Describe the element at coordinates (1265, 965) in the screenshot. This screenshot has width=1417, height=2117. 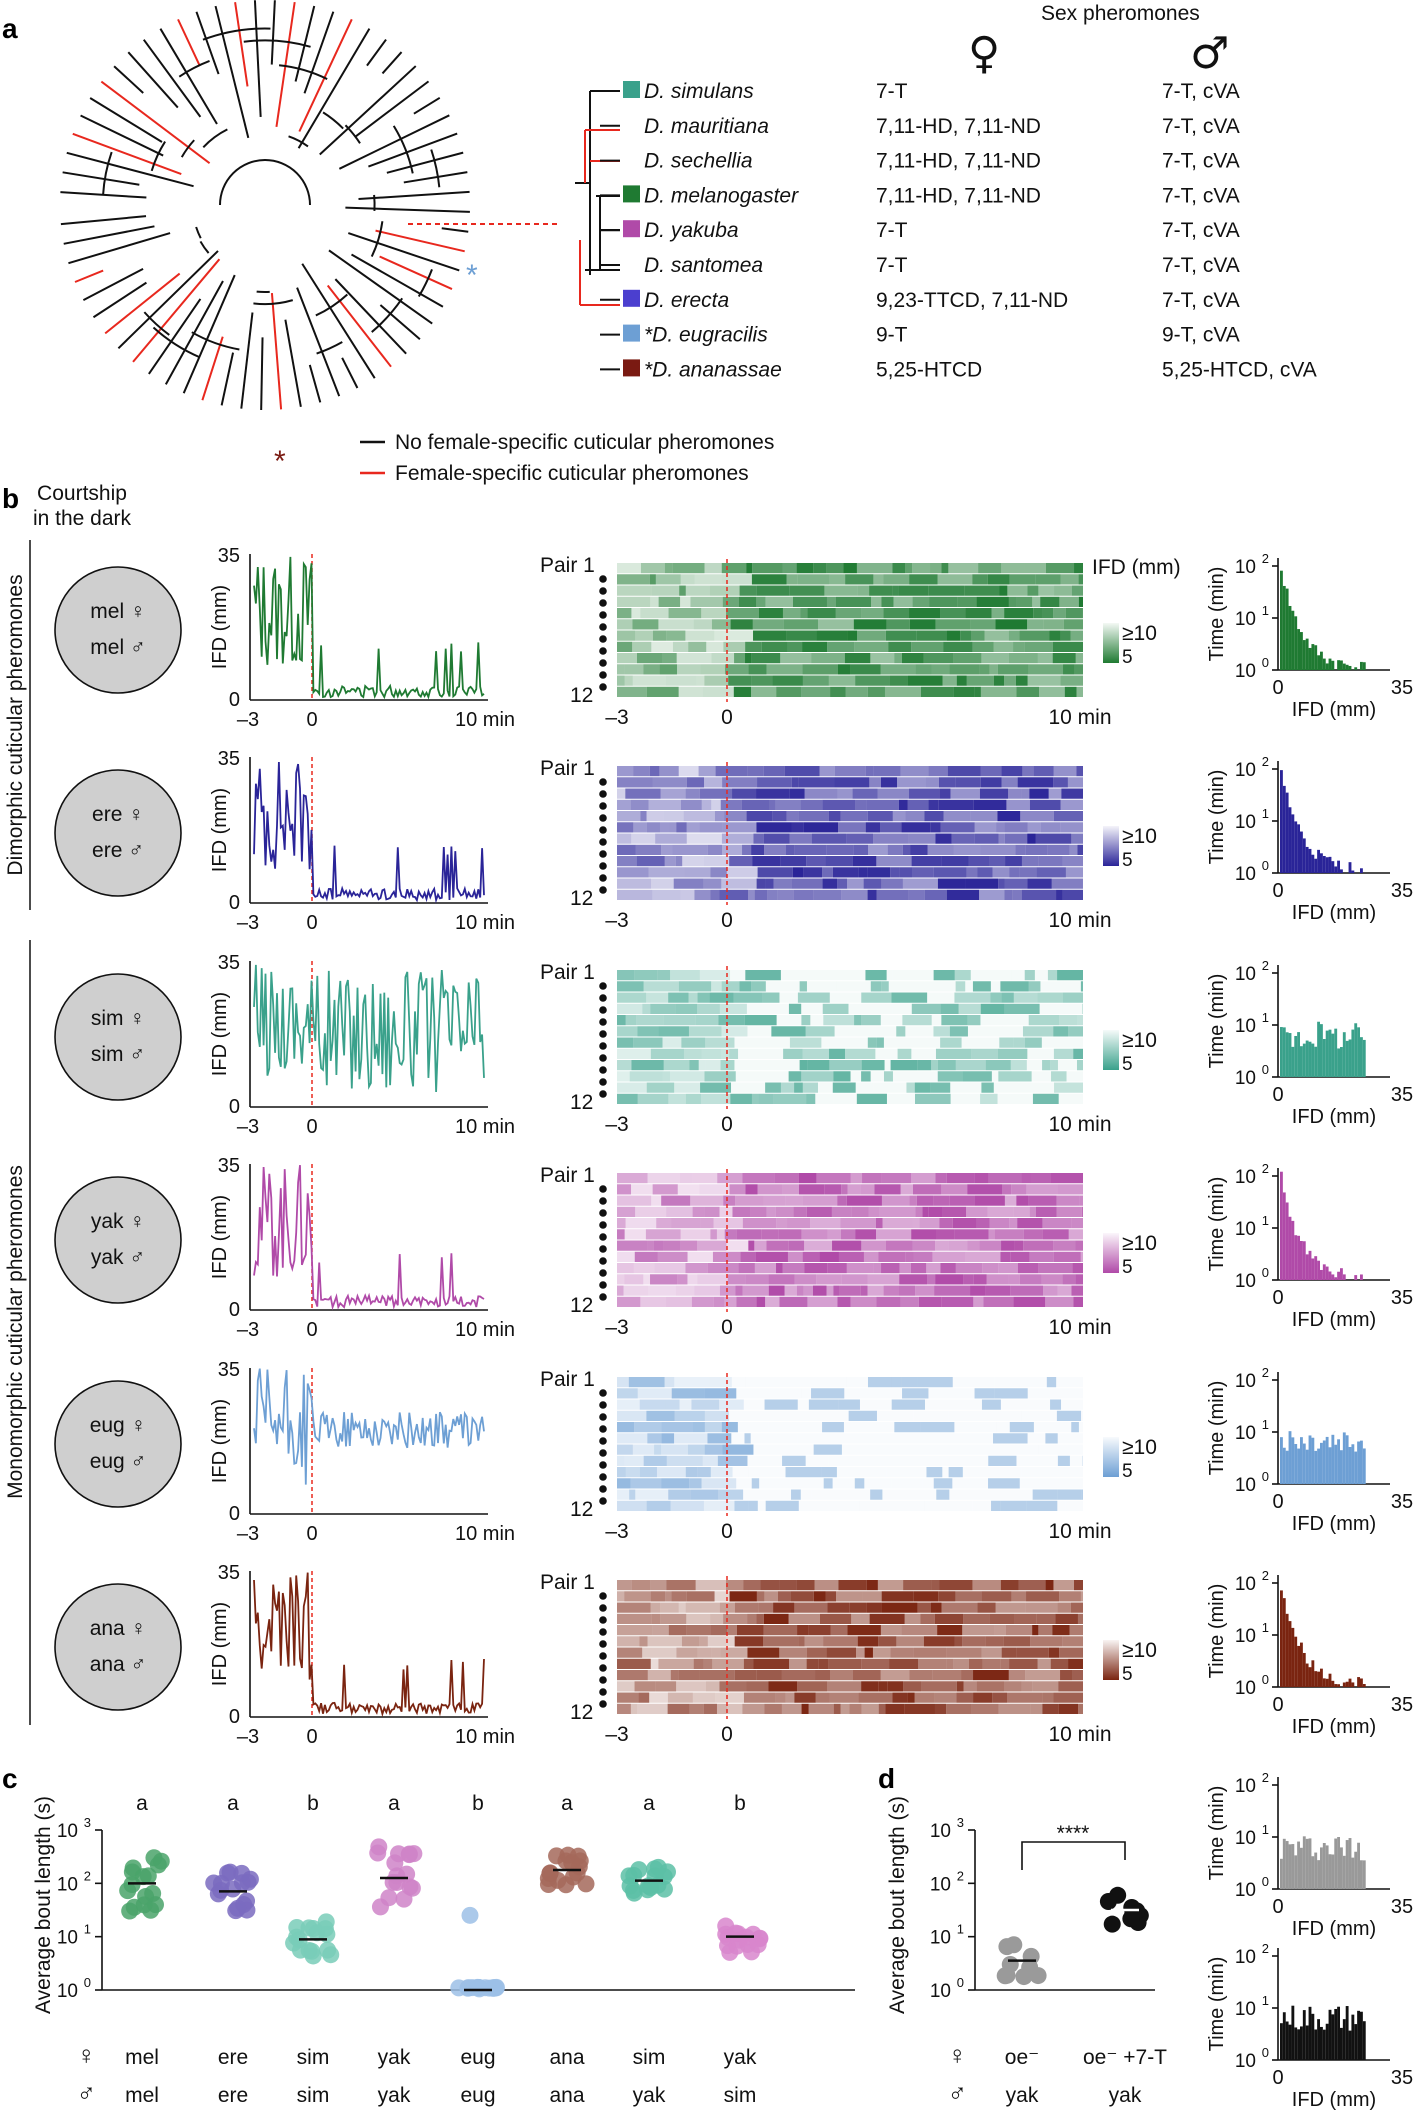
I see `hist-ytick-label-exp: 2` at that location.